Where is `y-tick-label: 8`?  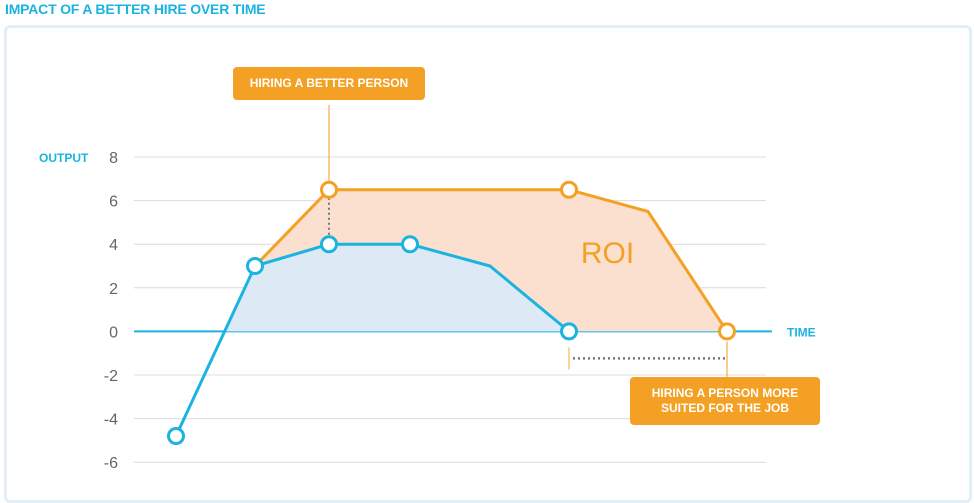 y-tick-label: 8 is located at coordinates (113, 158).